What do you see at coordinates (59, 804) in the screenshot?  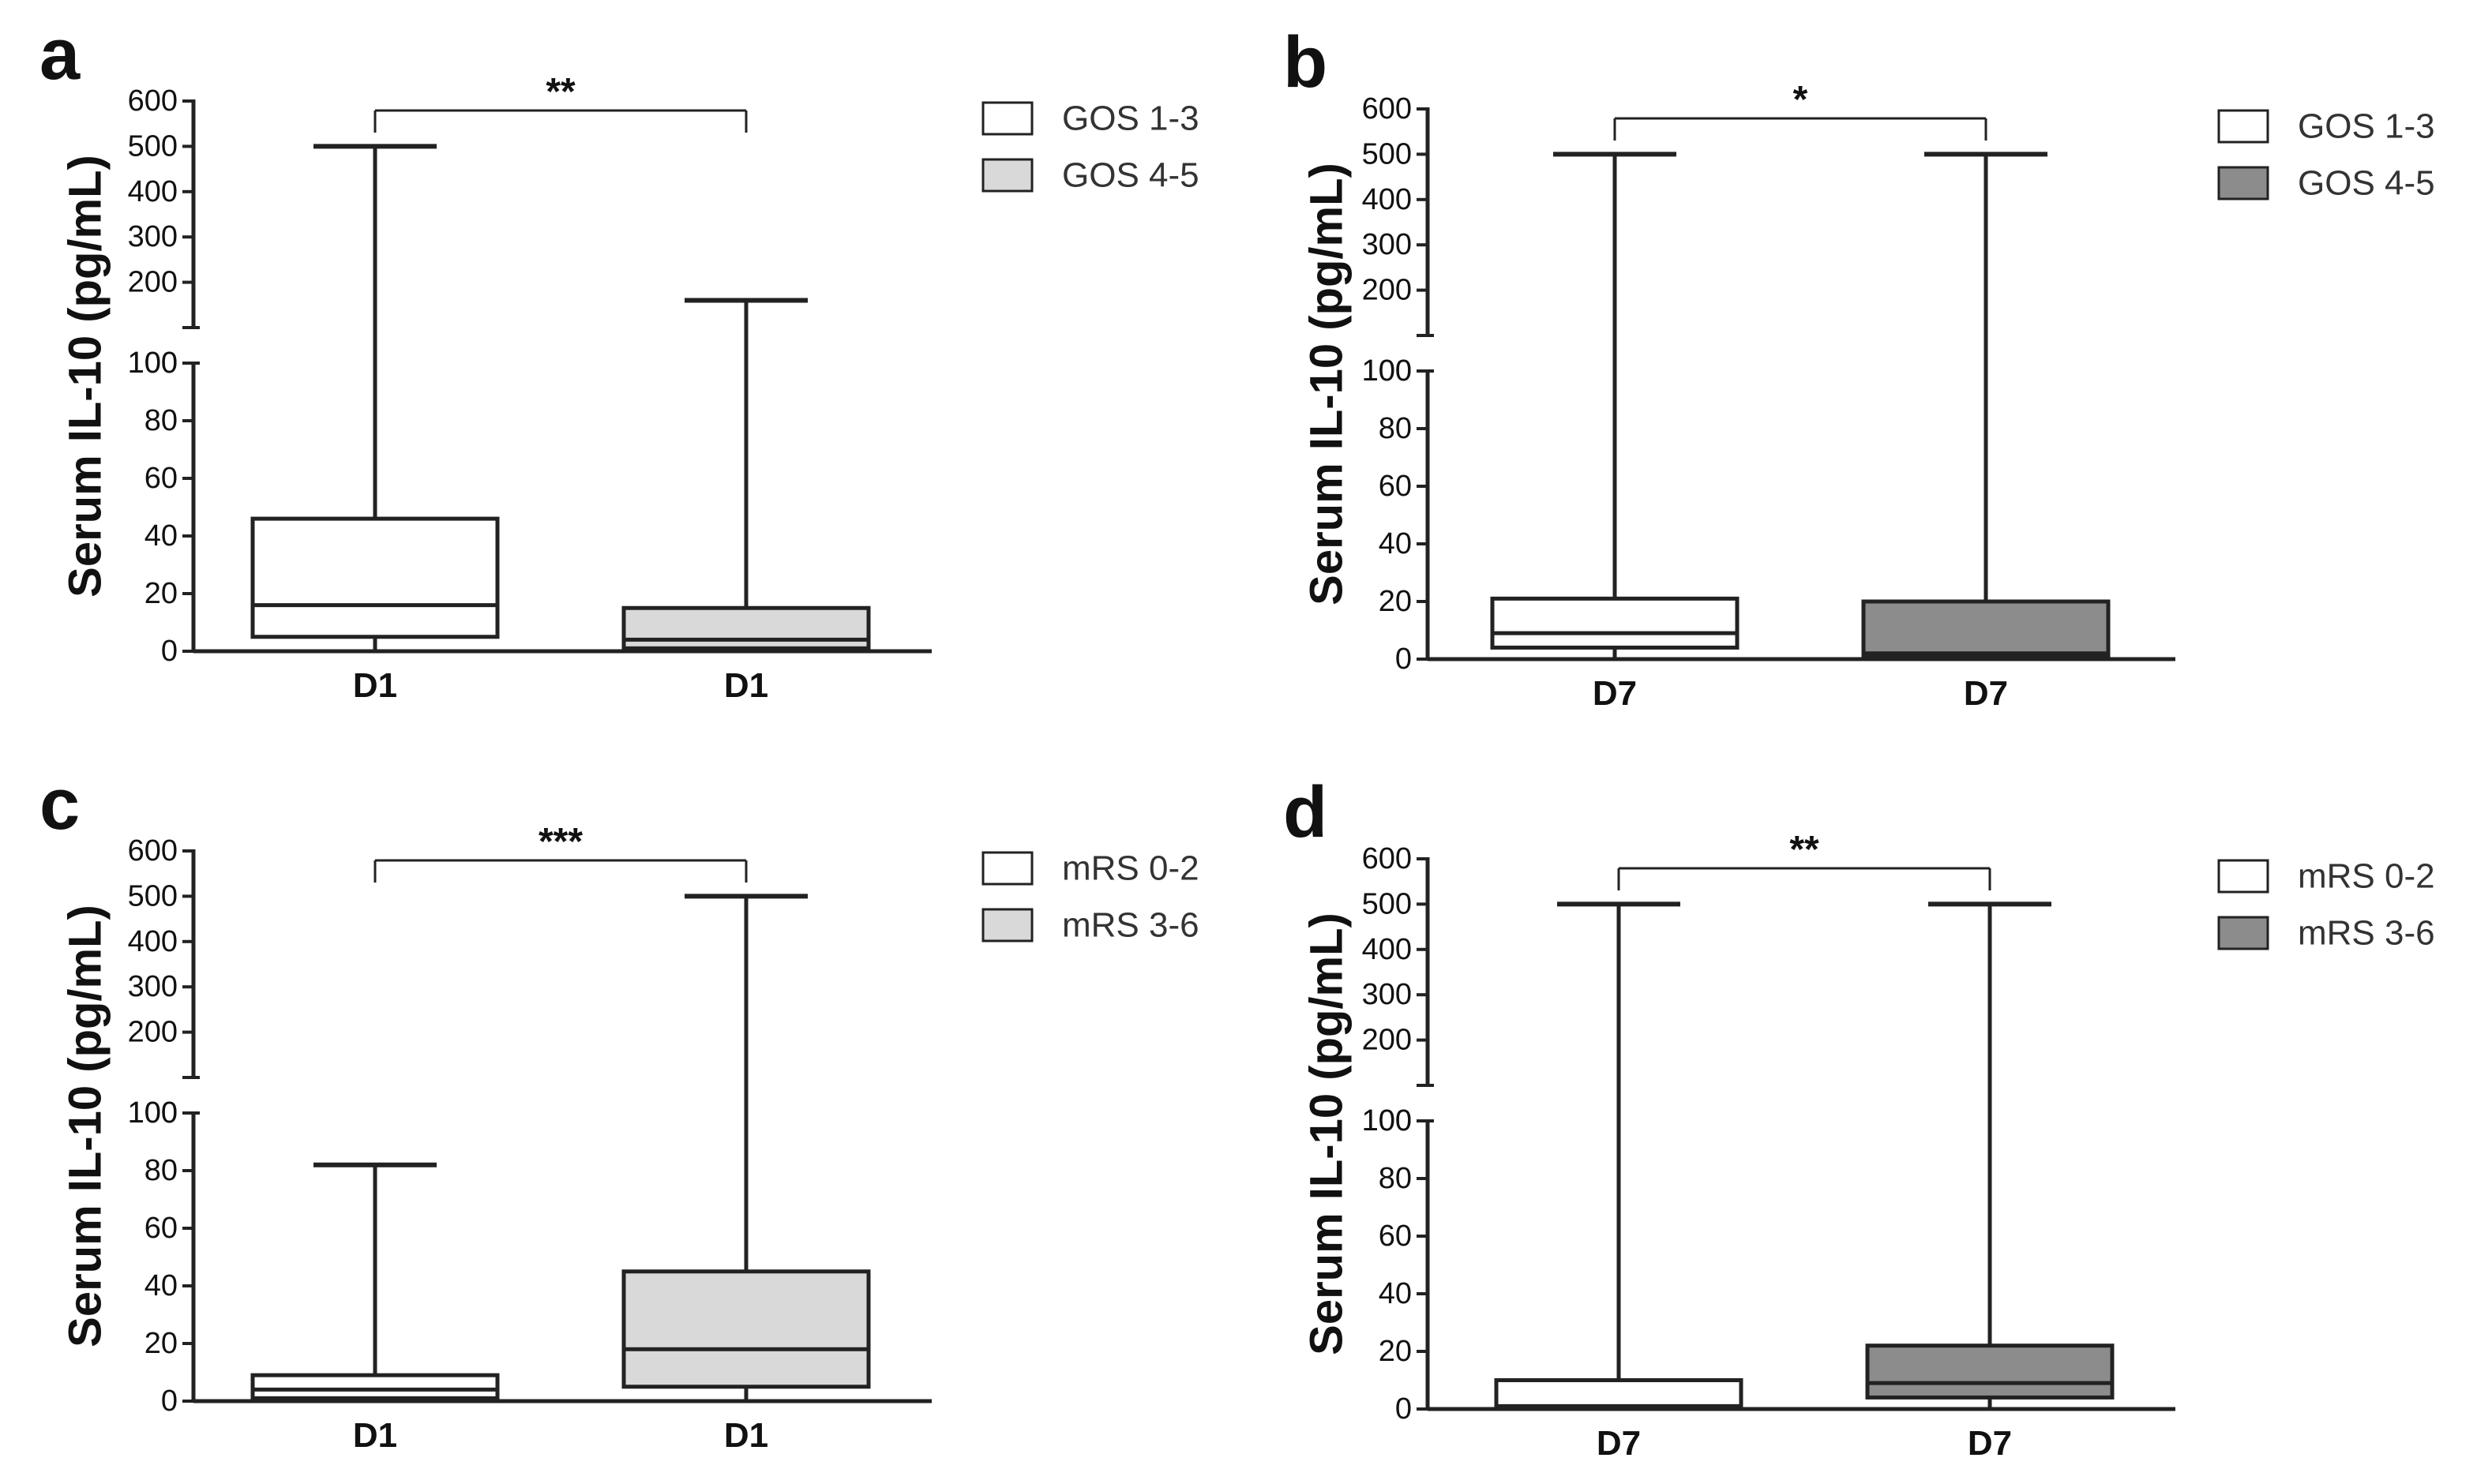 I see `panel-letter: c` at bounding box center [59, 804].